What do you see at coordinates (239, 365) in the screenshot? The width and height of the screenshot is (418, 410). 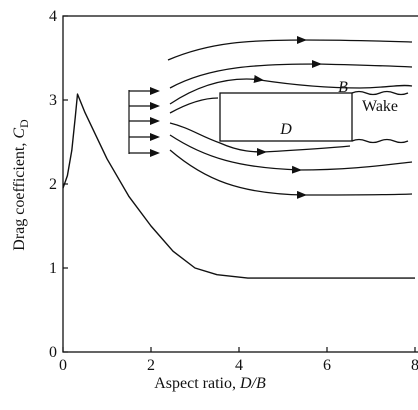 I see `x-tick-label: 4` at bounding box center [239, 365].